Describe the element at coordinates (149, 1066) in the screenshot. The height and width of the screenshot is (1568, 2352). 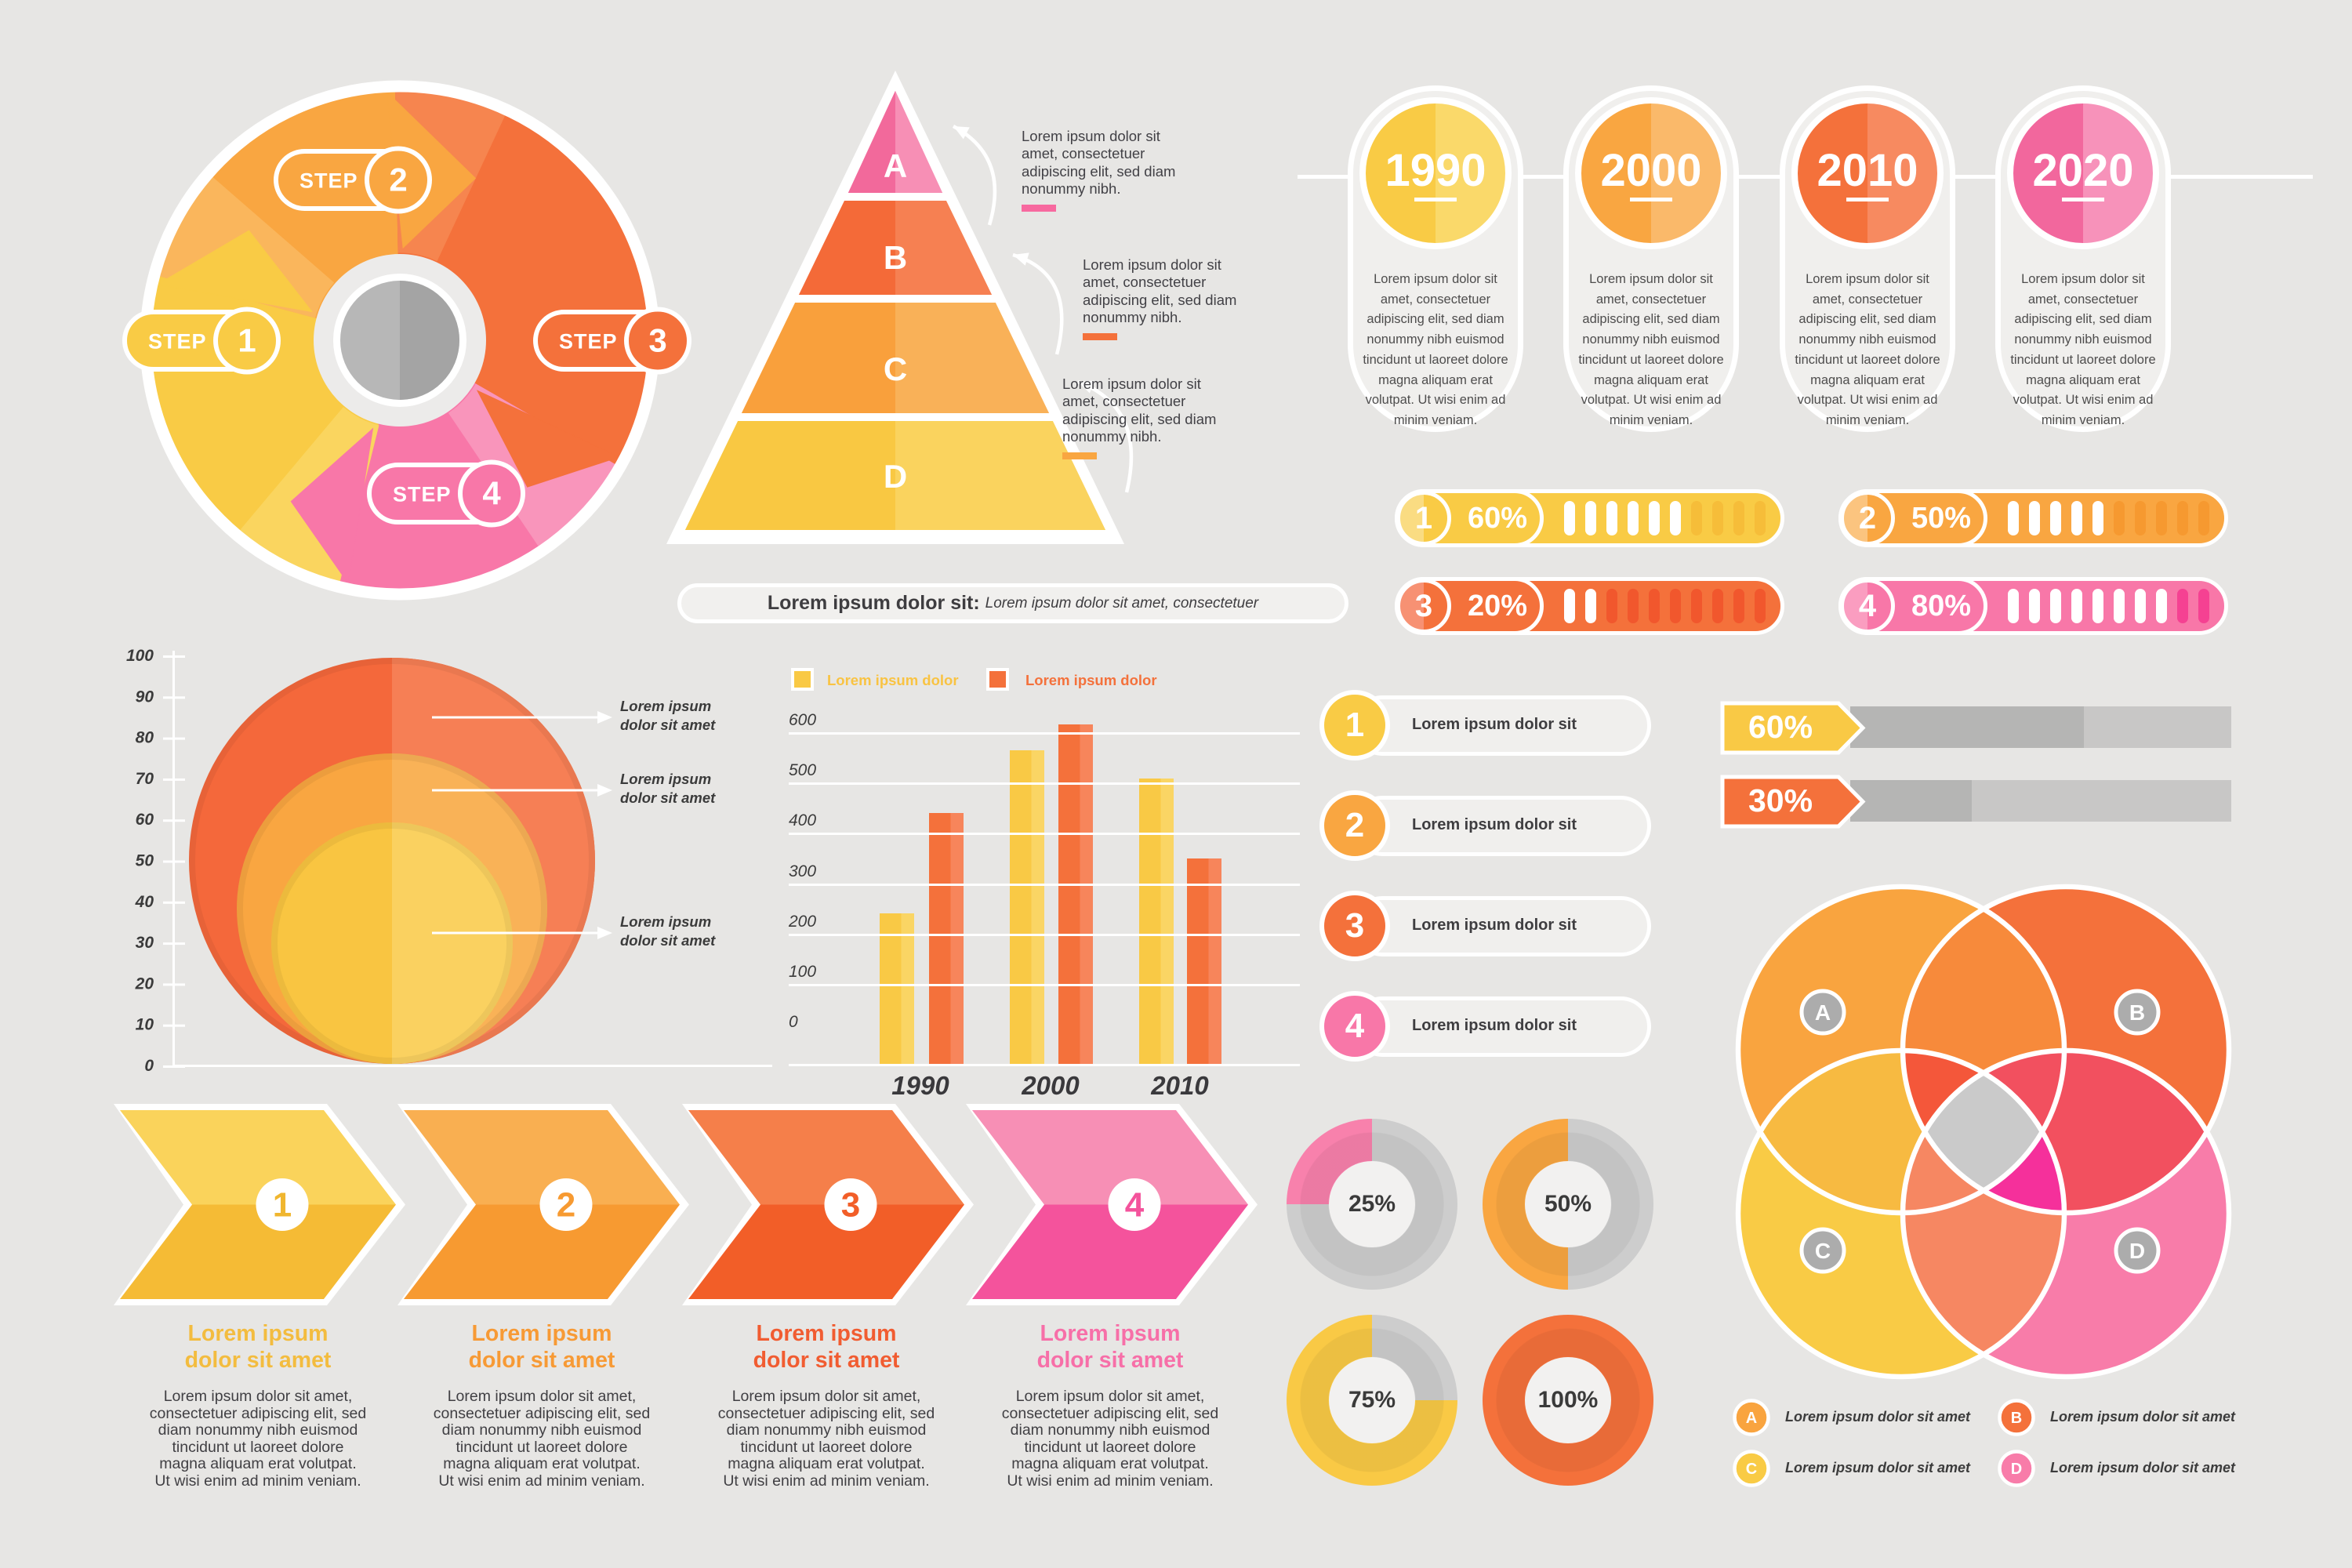
I see `svg-text: 0` at that location.